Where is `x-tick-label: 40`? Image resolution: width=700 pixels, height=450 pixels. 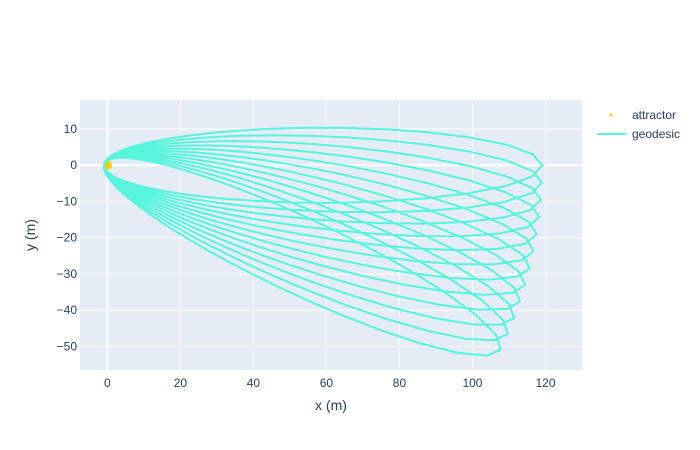
x-tick-label: 40 is located at coordinates (254, 383).